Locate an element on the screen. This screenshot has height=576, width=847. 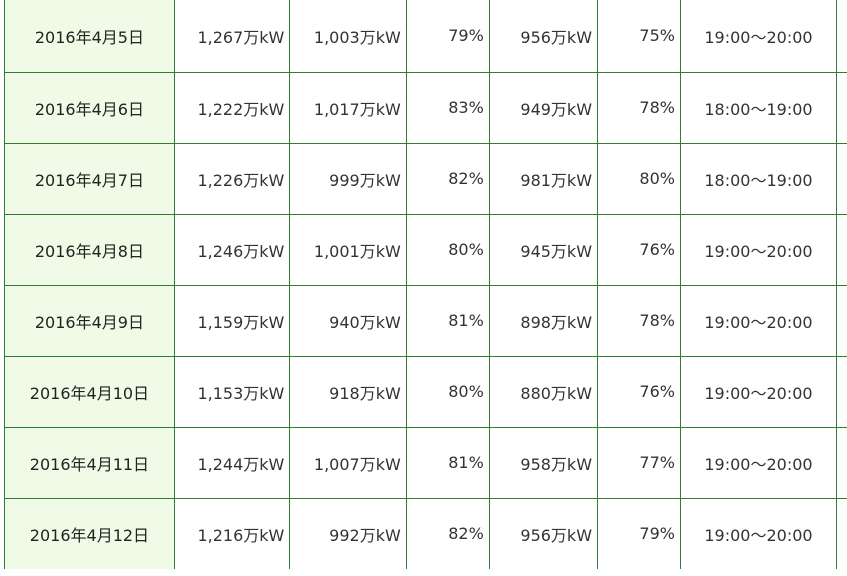
peak-demand-cell: 999万kW is located at coordinates (348, 178).